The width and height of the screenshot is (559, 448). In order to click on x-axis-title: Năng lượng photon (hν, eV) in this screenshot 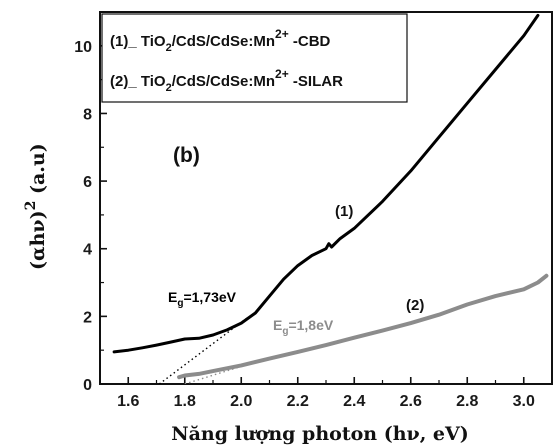, I will do `click(320, 434)`.